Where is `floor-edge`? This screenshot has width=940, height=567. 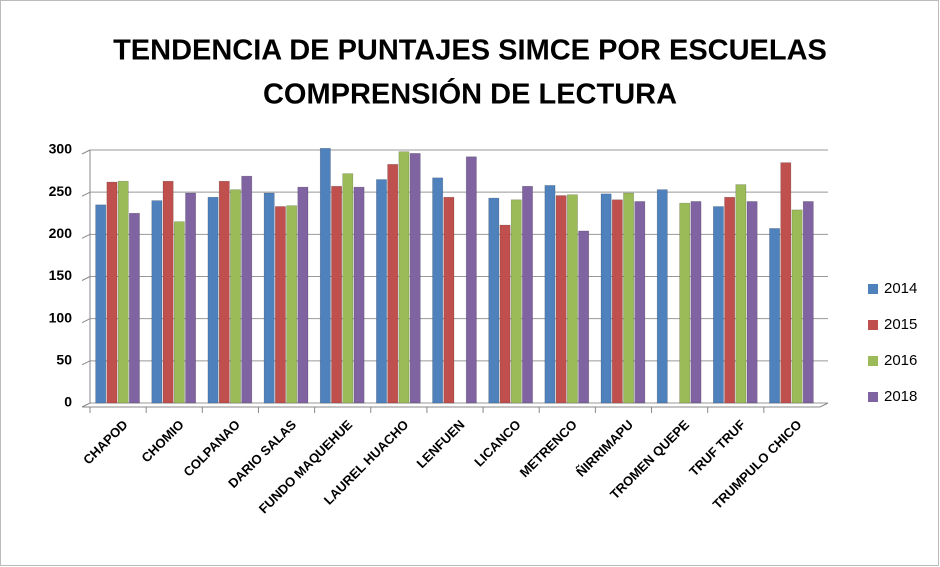 floor-edge is located at coordinates (824, 405).